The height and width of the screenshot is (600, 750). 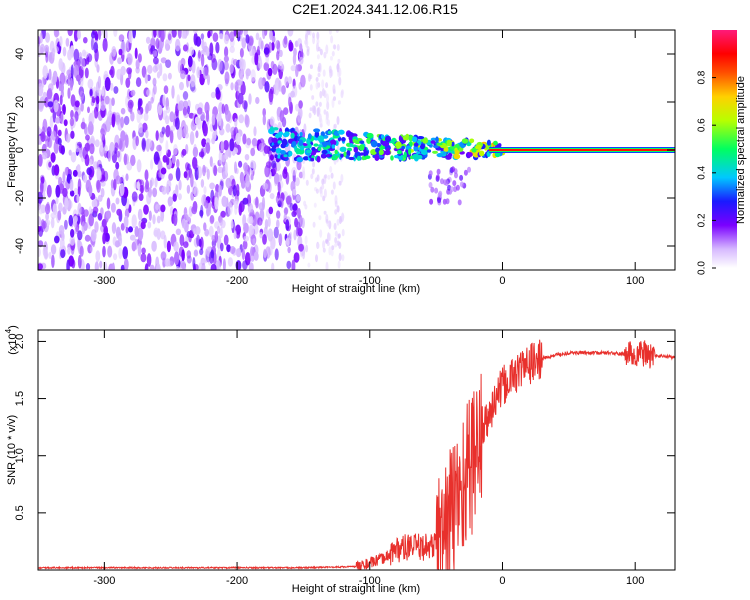 I want to click on snr-multiplier-base: (x10, so click(x=13, y=343).